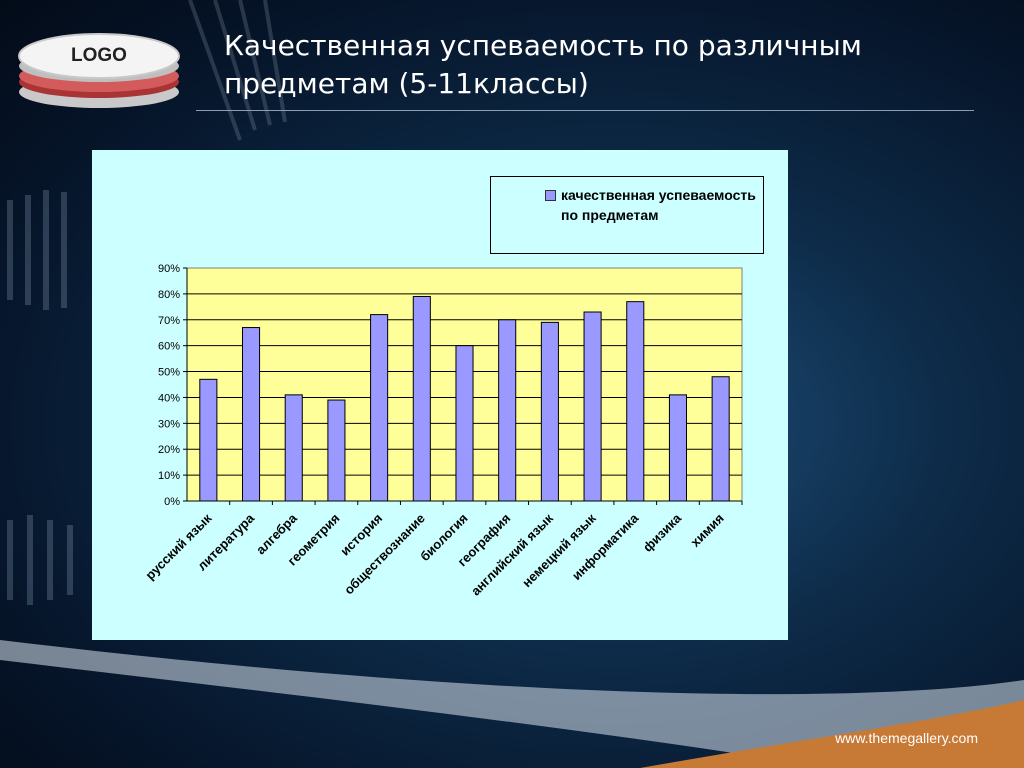  Describe the element at coordinates (658, 205) in the screenshot. I see `legend-label: качественная успеваемость по предметам` at that location.